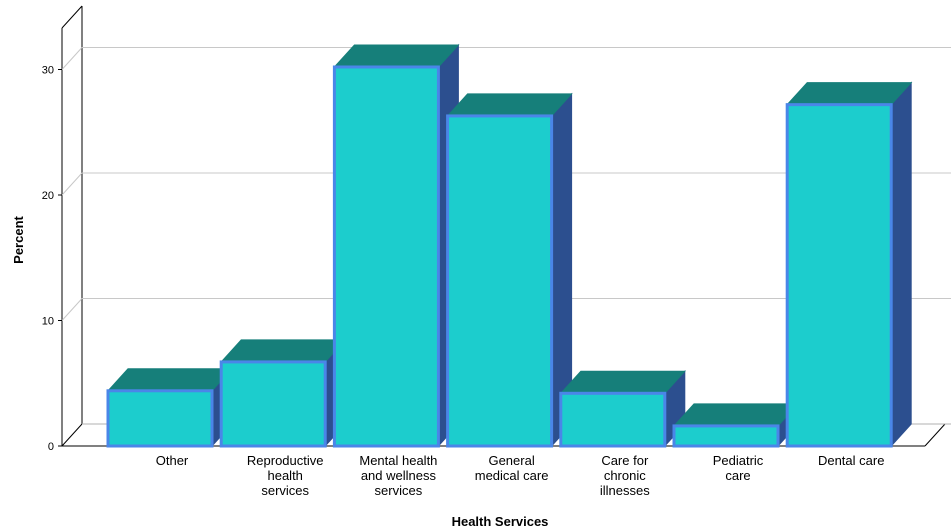  What do you see at coordinates (72, 435) in the screenshot?
I see `floor-left-edge` at bounding box center [72, 435].